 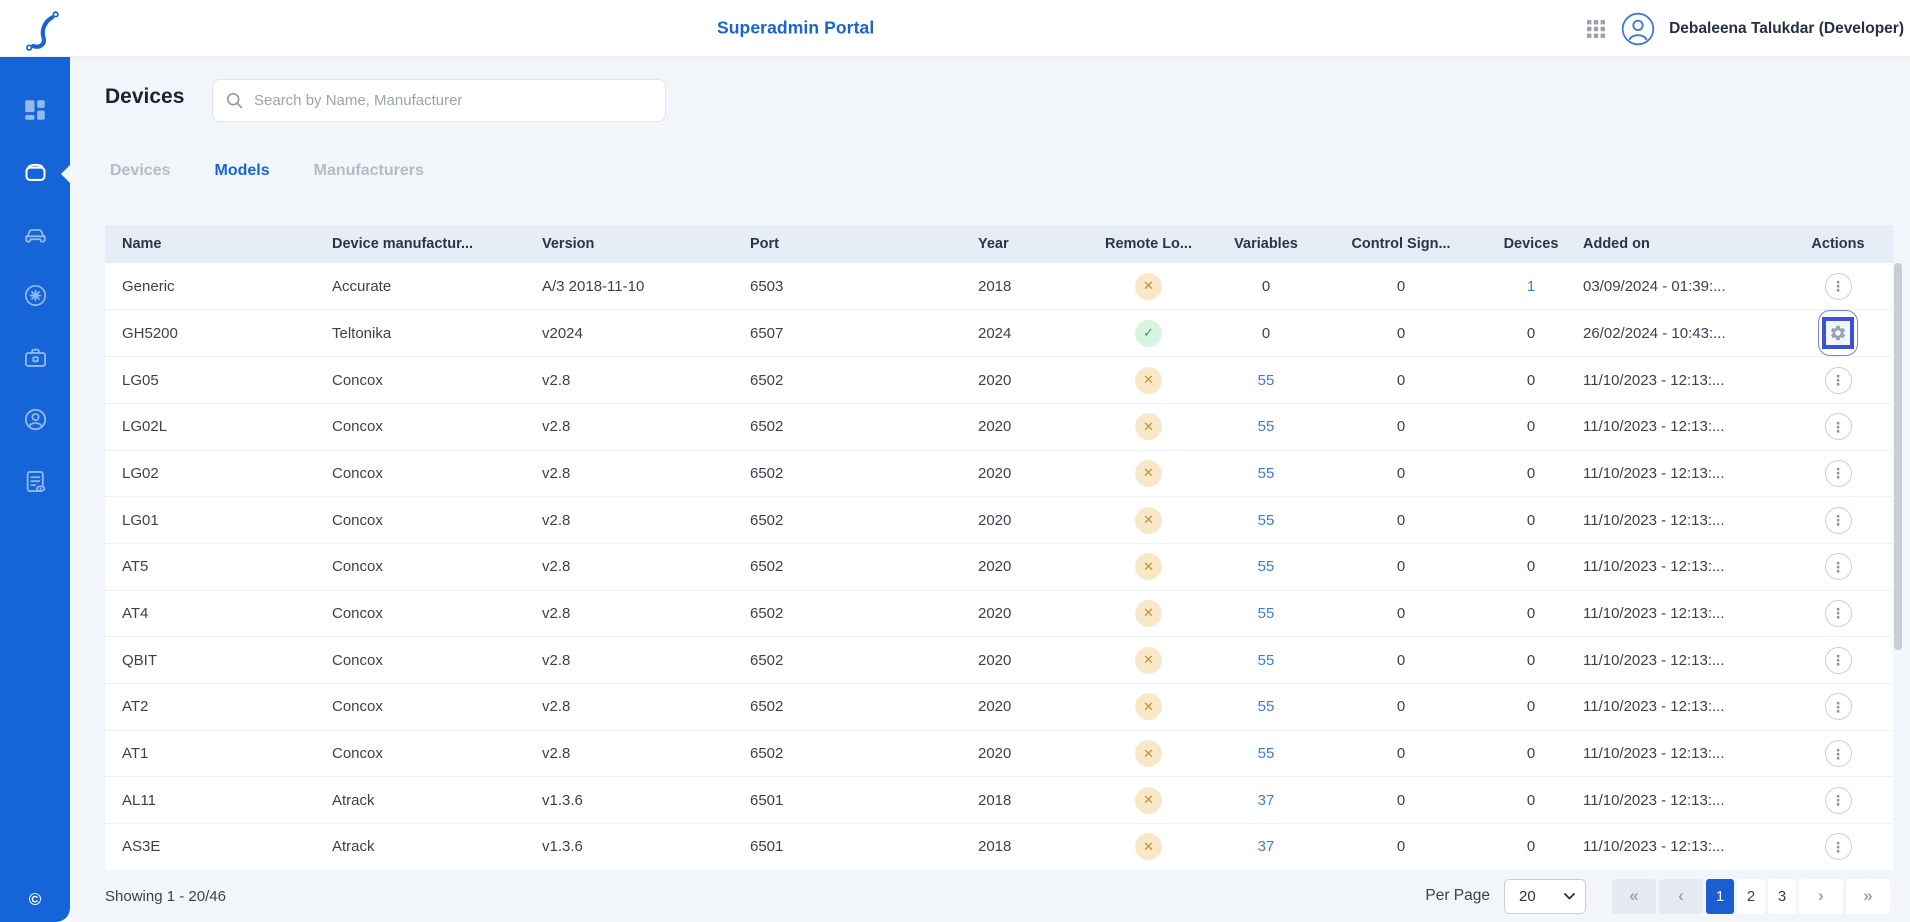 I want to click on copyright-icon: ©, so click(x=35, y=899).